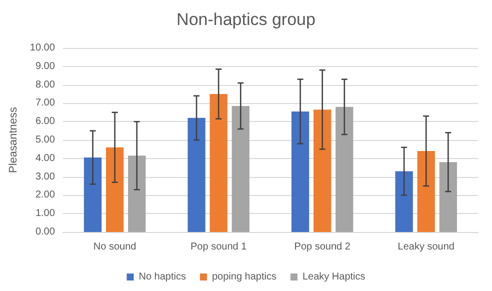 The width and height of the screenshot is (492, 291). Describe the element at coordinates (45, 66) in the screenshot. I see `y-tick-label: 9.00` at that location.